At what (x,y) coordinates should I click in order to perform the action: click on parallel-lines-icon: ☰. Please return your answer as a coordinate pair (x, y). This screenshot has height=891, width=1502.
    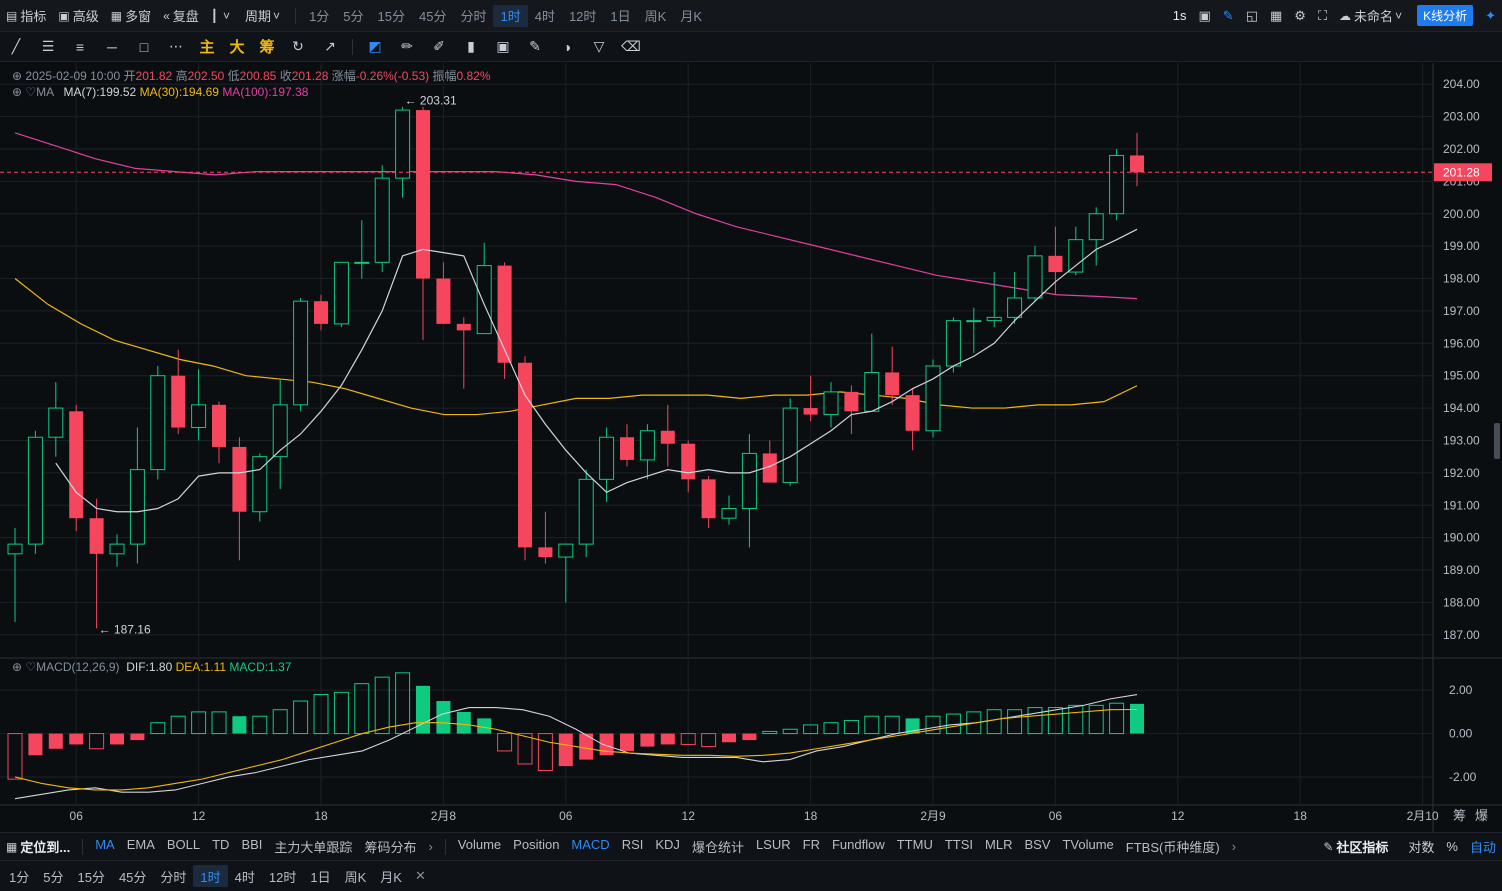
    Looking at the image, I should click on (48, 46).